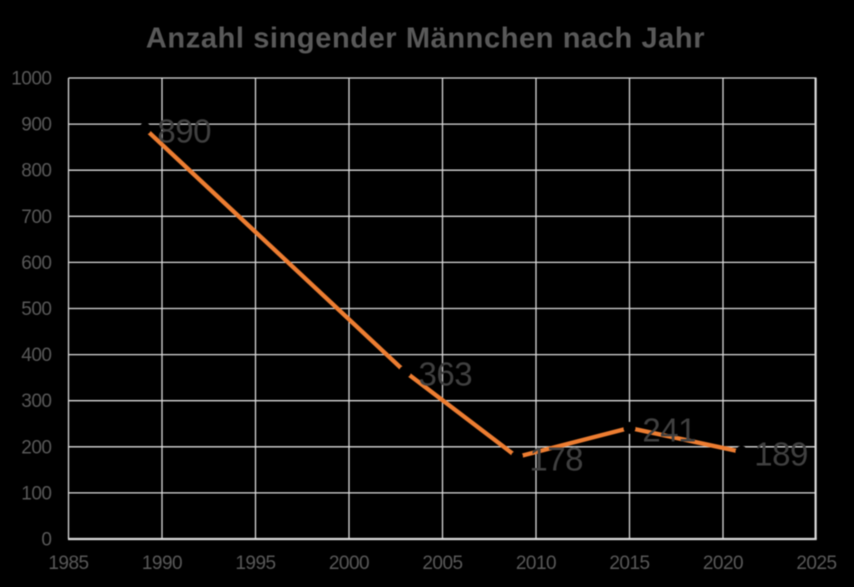  Describe the element at coordinates (46, 540) in the screenshot. I see `svg-text: 0` at that location.